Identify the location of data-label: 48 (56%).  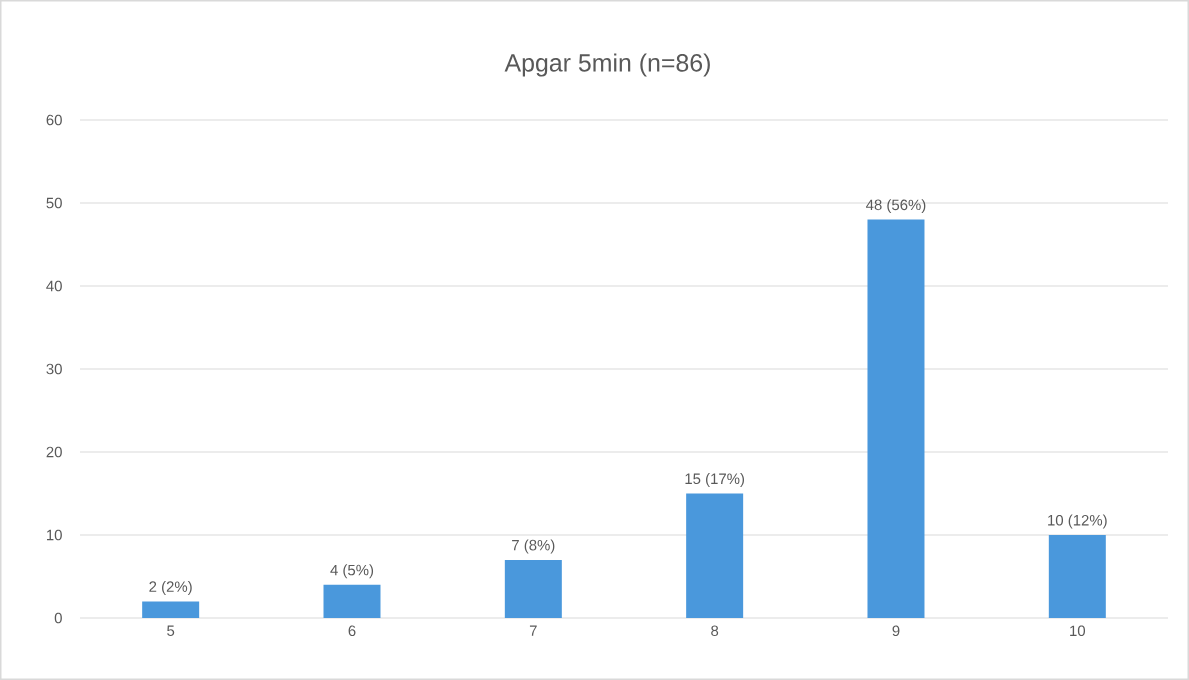
(896, 206).